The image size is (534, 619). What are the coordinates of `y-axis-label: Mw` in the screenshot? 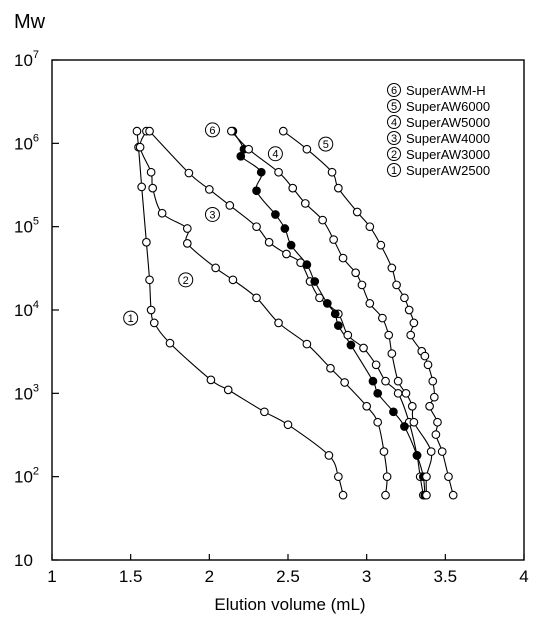 It's located at (30, 22).